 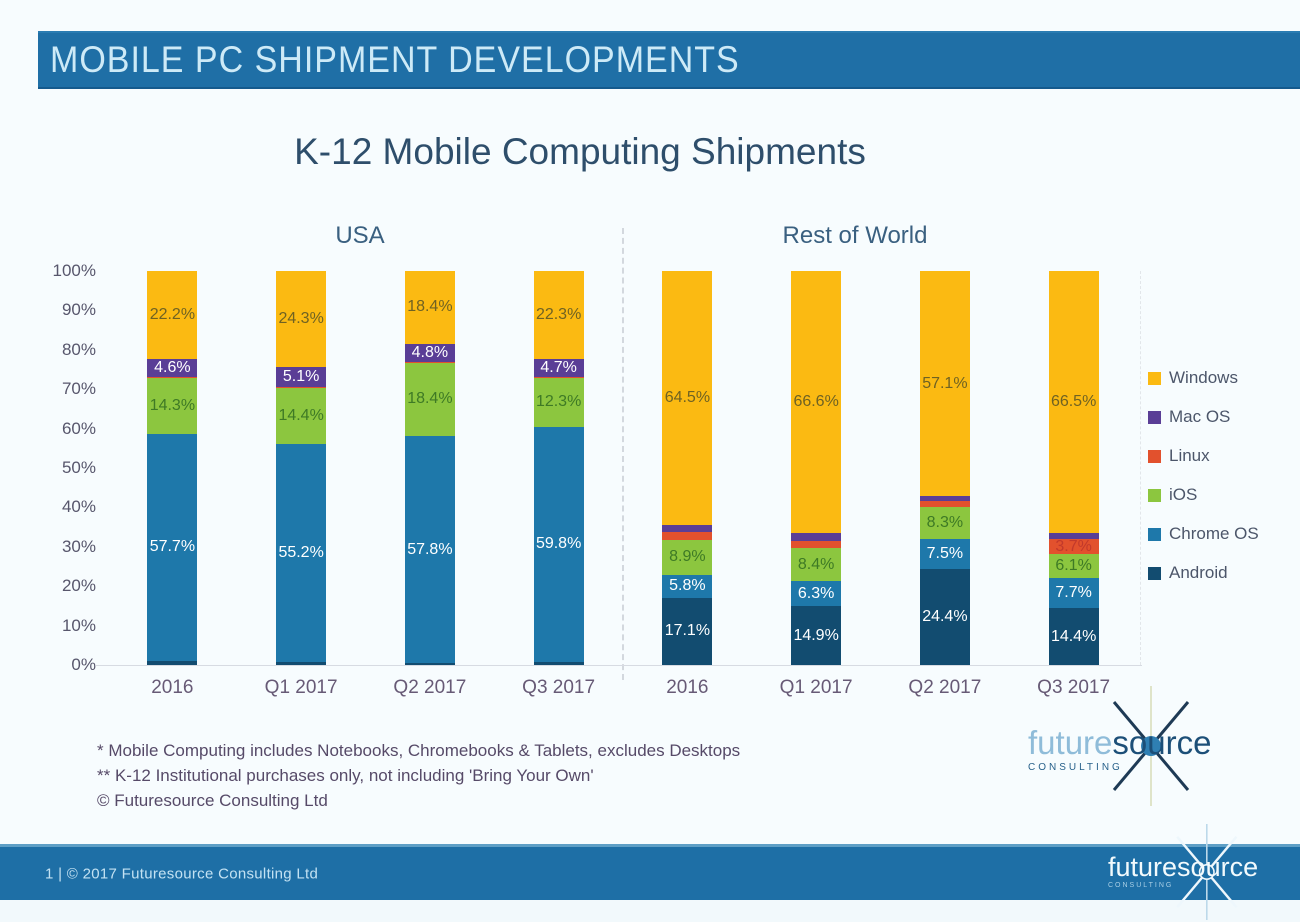 What do you see at coordinates (669, 60) in the screenshot?
I see `header-bar: MOBILE PC SHIPMENT DEVELOPMENTS` at bounding box center [669, 60].